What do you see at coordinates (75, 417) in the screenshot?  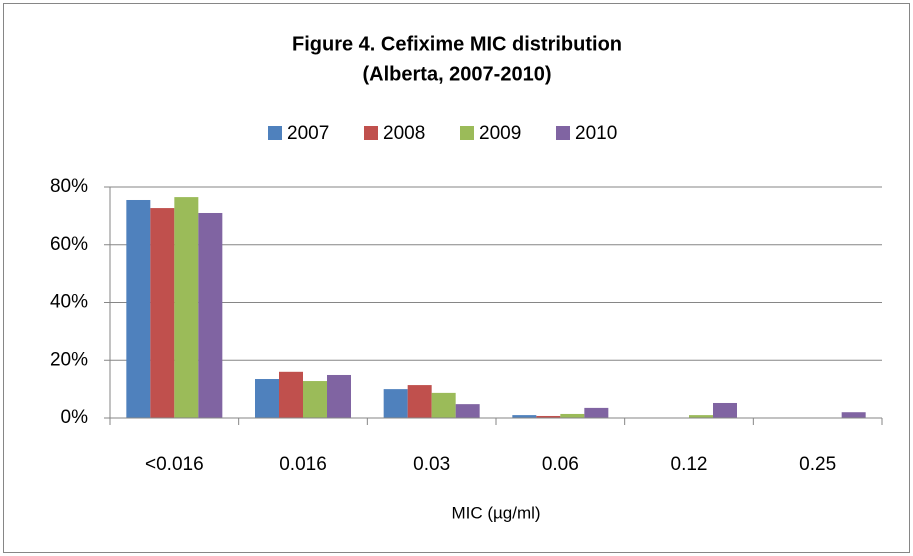 I see `y-tick-label: 0%` at bounding box center [75, 417].